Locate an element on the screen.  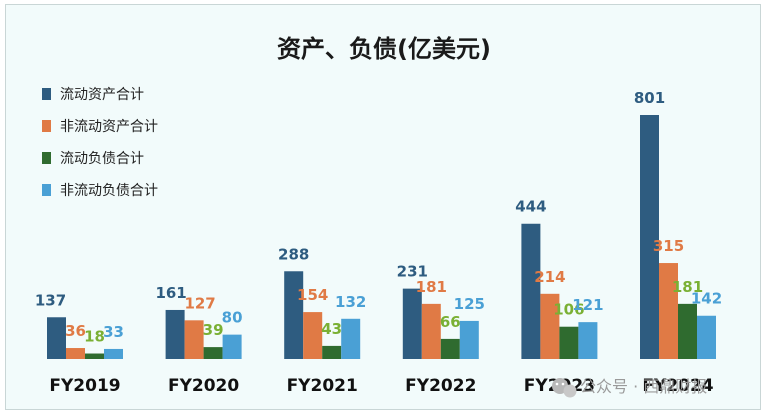
data-label: 288 is located at coordinates (293, 254).